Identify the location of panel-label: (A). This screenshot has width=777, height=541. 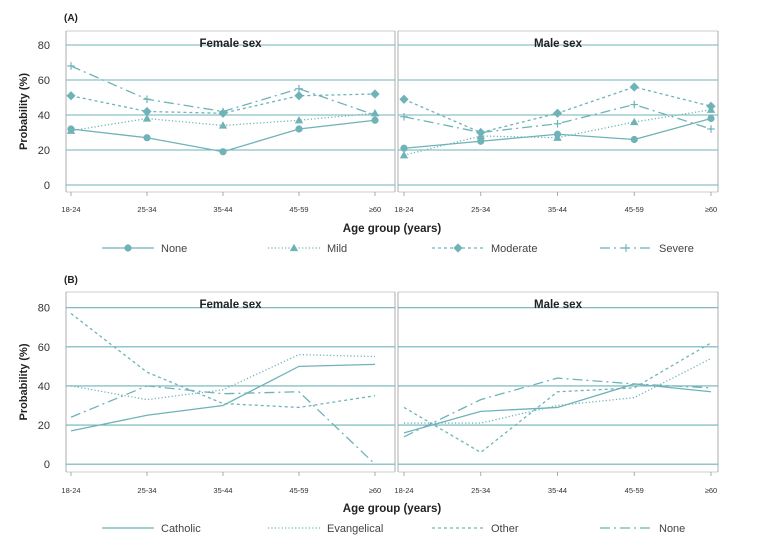
(71, 18).